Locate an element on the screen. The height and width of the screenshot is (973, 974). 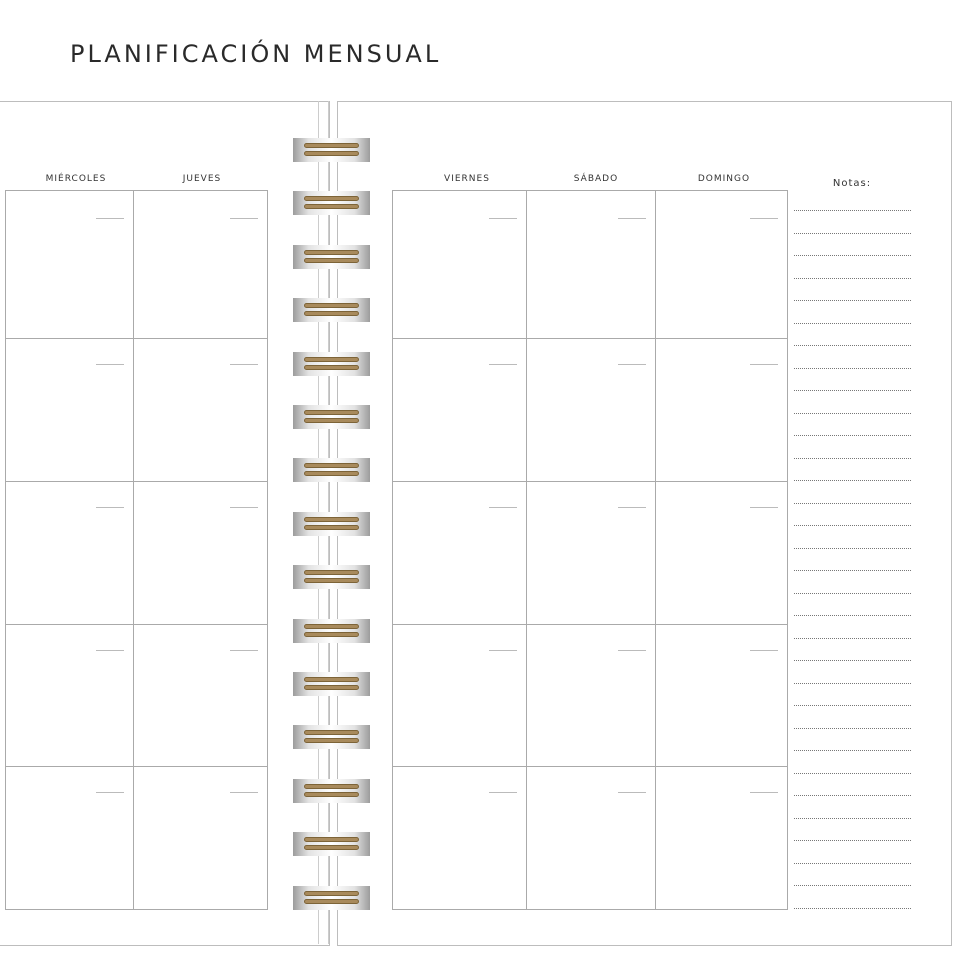
day-header-friday: VIERNES is located at coordinates (467, 179).